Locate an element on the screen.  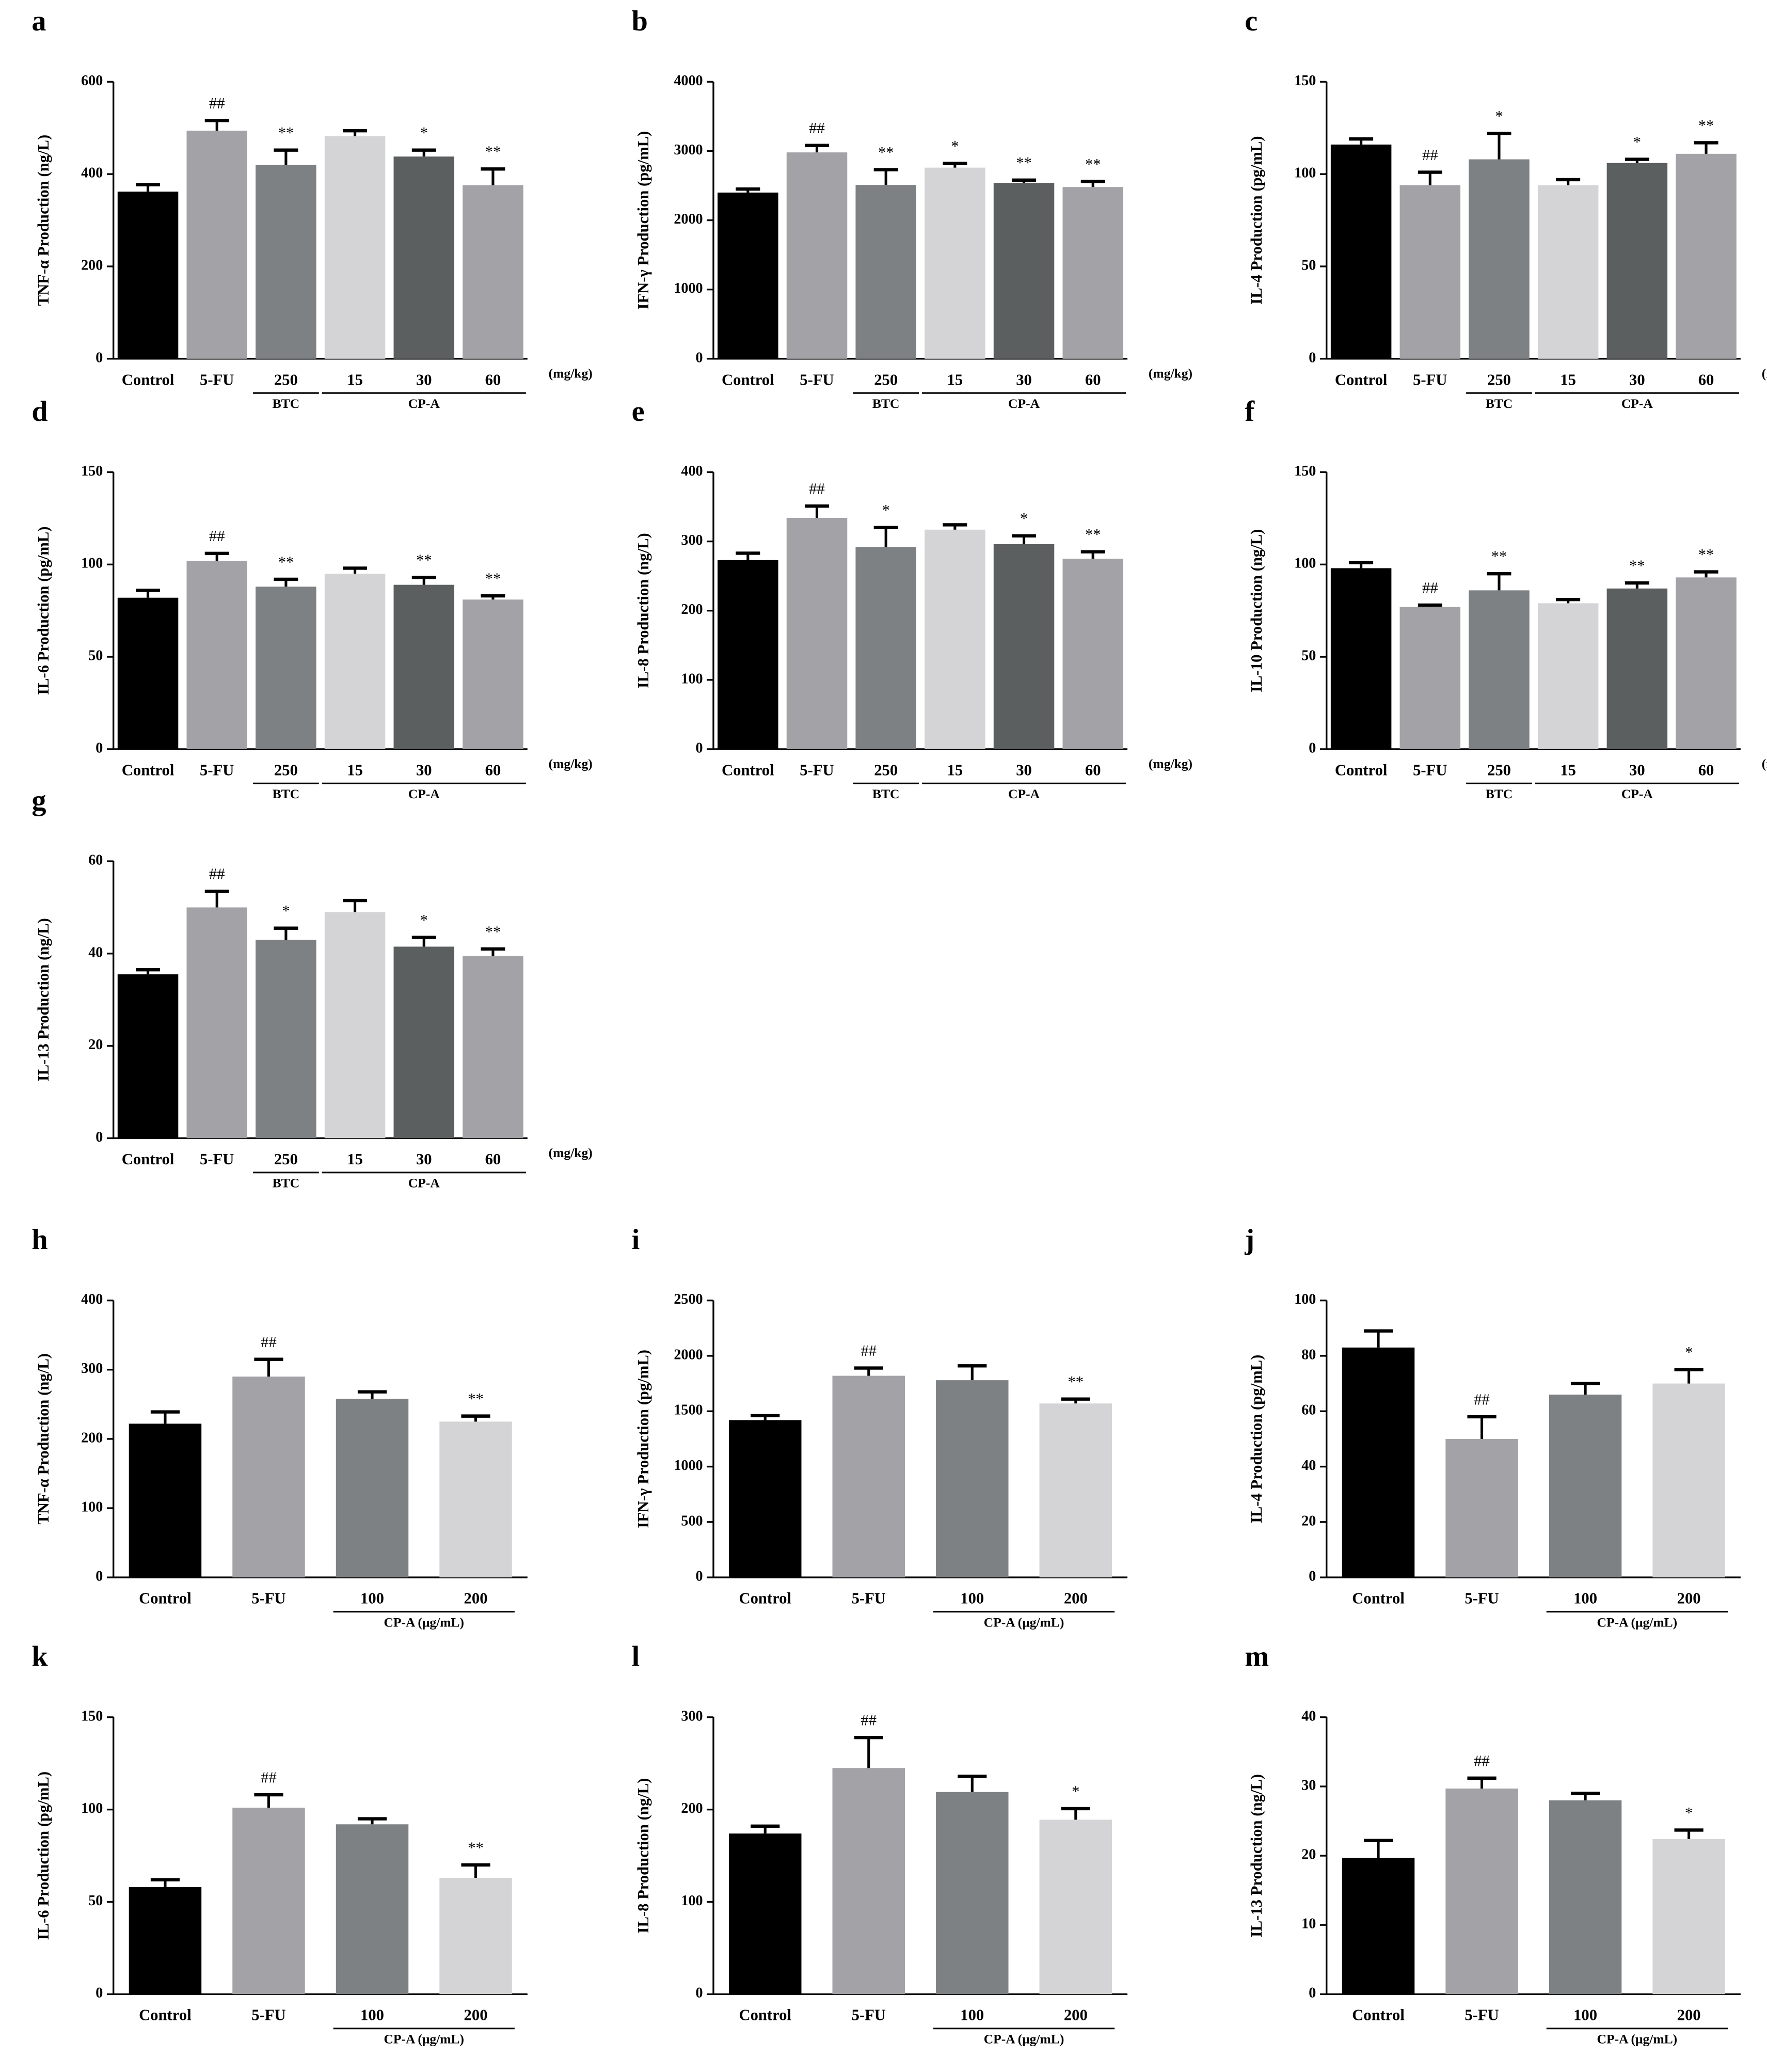
group-label: CP-A is located at coordinates (1024, 794).